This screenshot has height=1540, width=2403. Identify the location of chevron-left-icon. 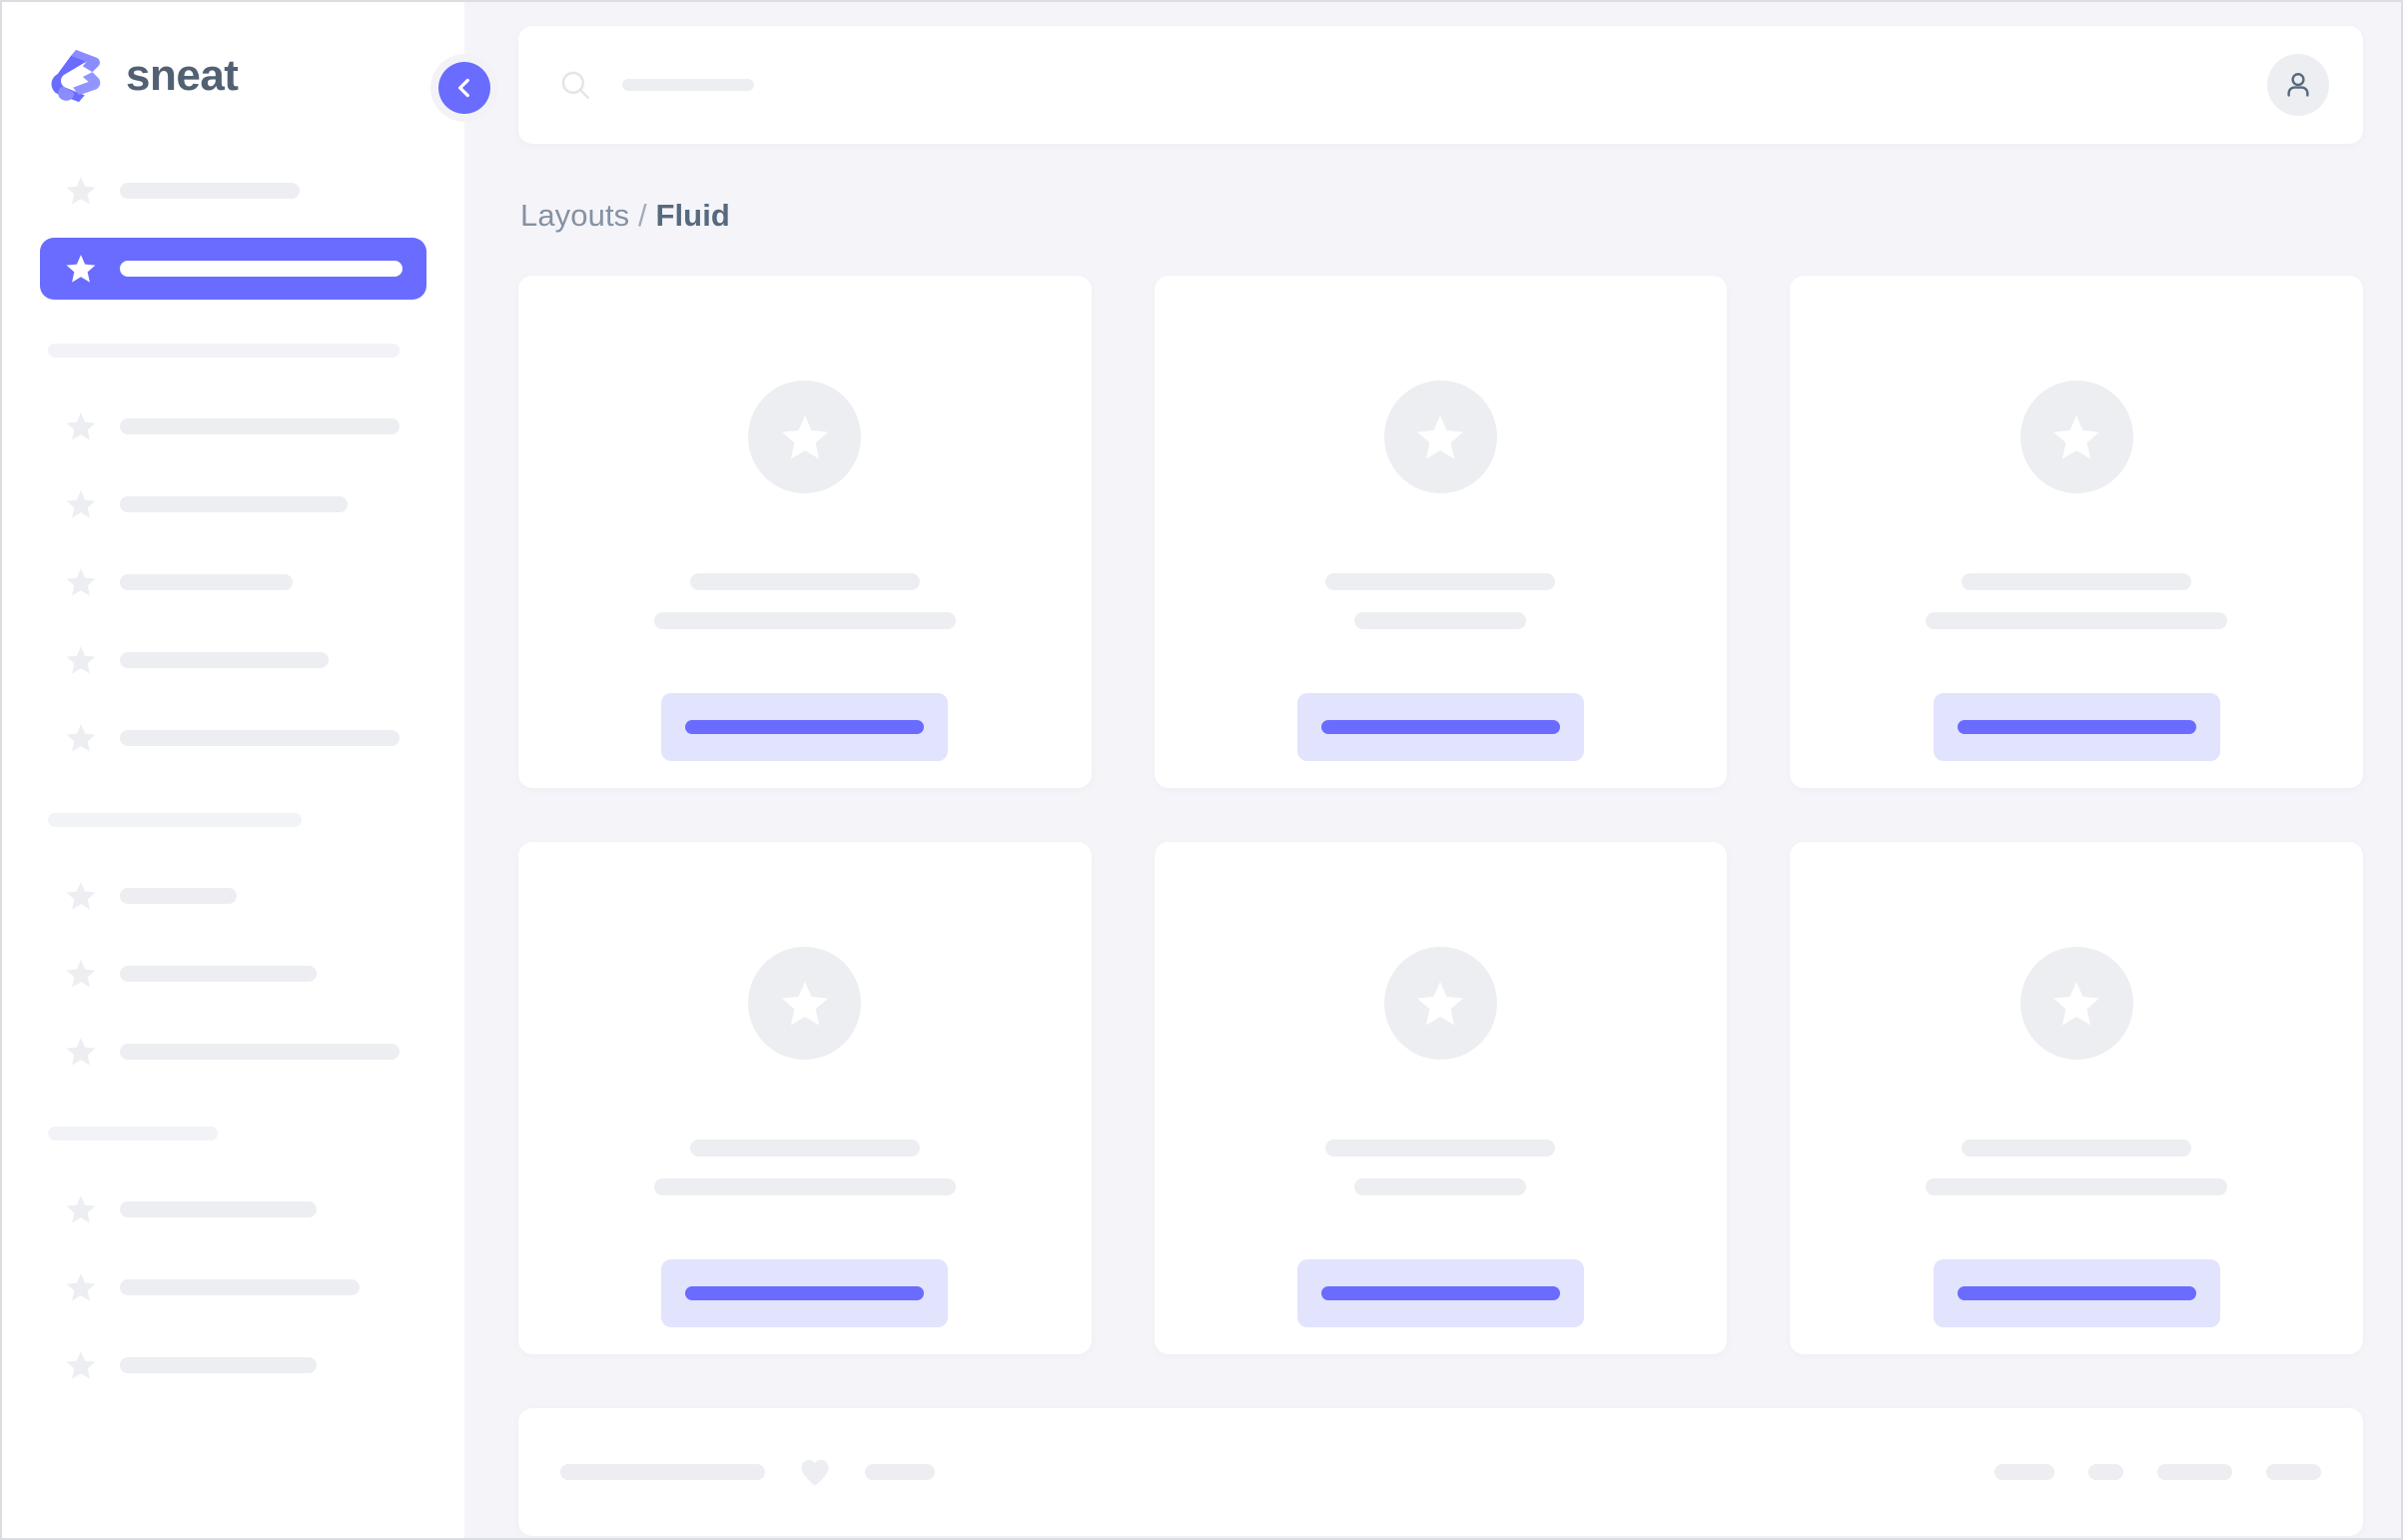
(463, 88).